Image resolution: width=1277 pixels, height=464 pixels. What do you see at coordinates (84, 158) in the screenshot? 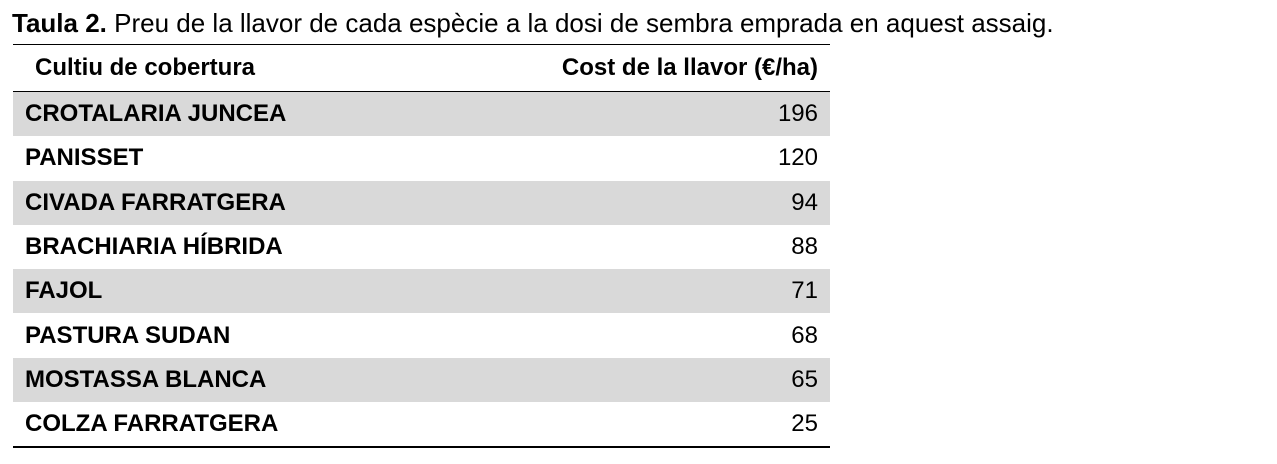
I see `crop-cell: PANISSET` at bounding box center [84, 158].